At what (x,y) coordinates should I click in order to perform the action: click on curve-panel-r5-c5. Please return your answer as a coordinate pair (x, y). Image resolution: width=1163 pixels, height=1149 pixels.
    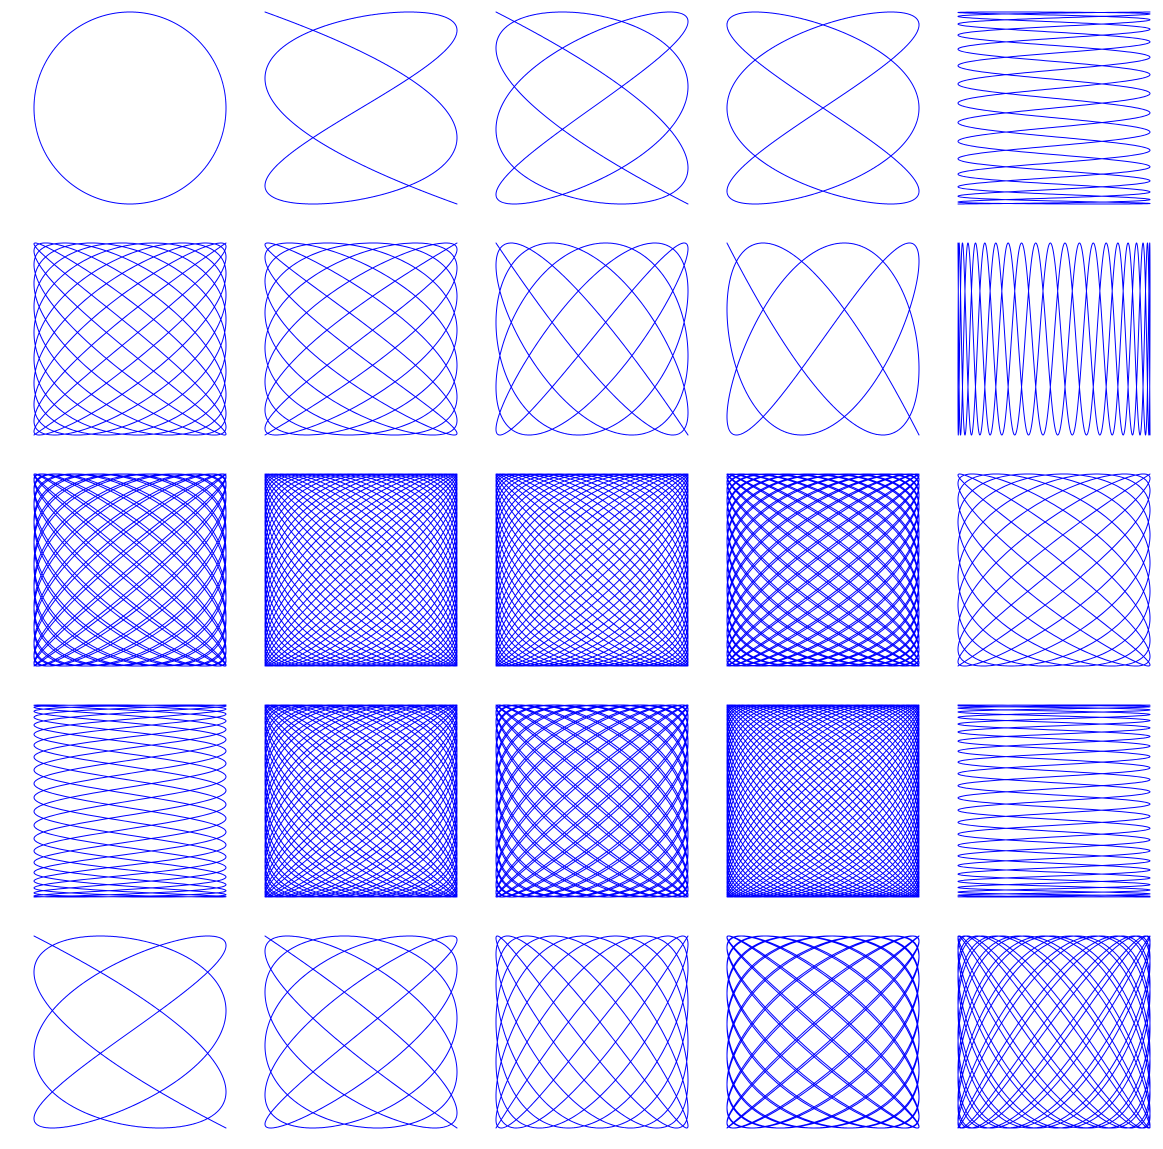
    Looking at the image, I should click on (1054, 1032).